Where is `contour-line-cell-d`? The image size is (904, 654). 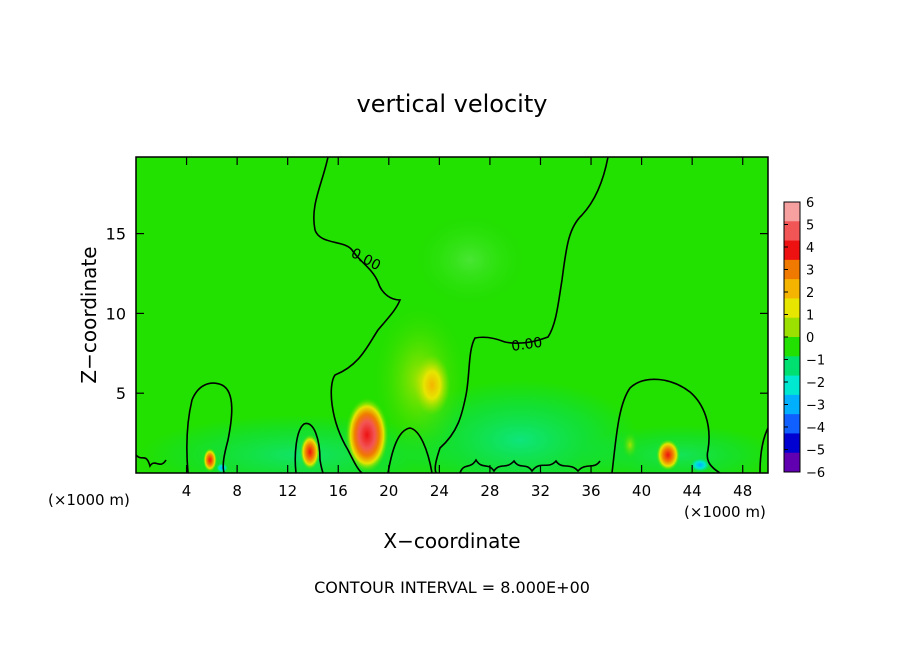
contour-line-cell-d is located at coordinates (410, 450).